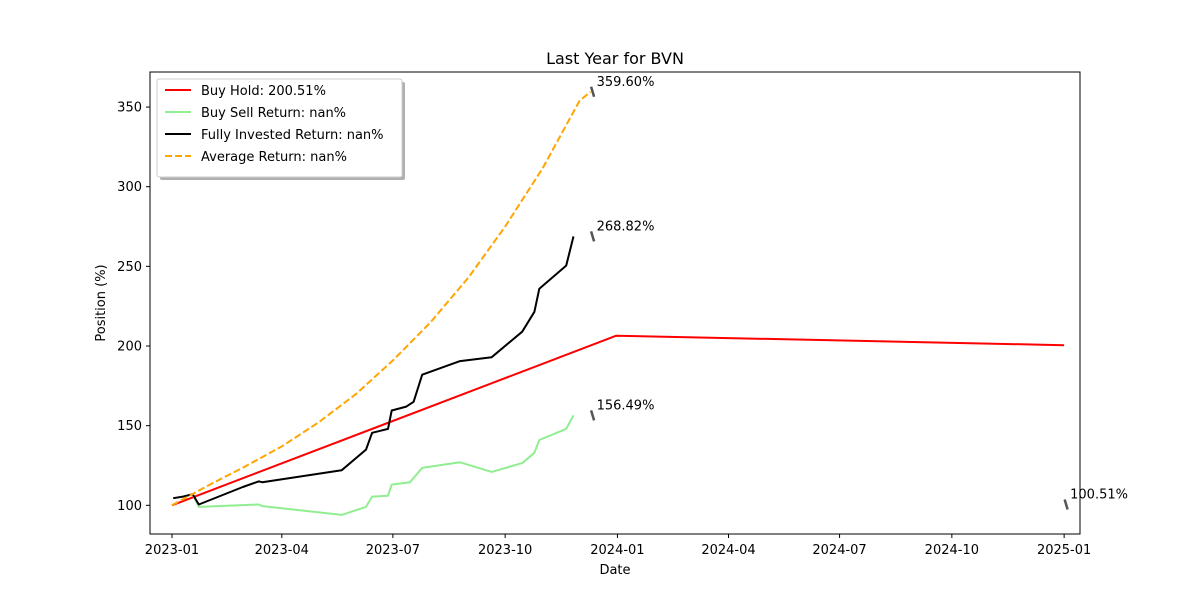  What do you see at coordinates (263, 91) in the screenshot?
I see `legend-entry-label: Buy Hold: 200.51%` at bounding box center [263, 91].